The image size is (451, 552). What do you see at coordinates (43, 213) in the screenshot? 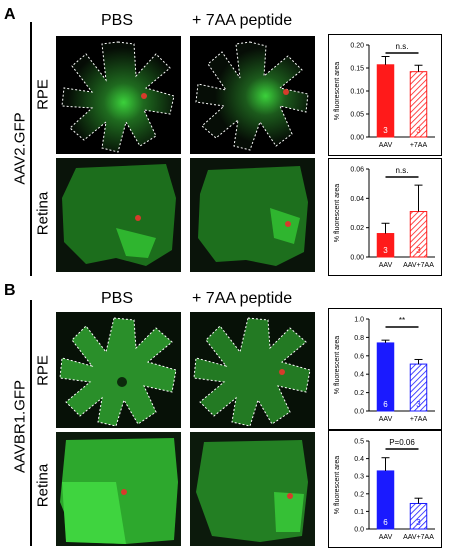
I see `panel-a-row-label-retina: Retina` at bounding box center [43, 213].